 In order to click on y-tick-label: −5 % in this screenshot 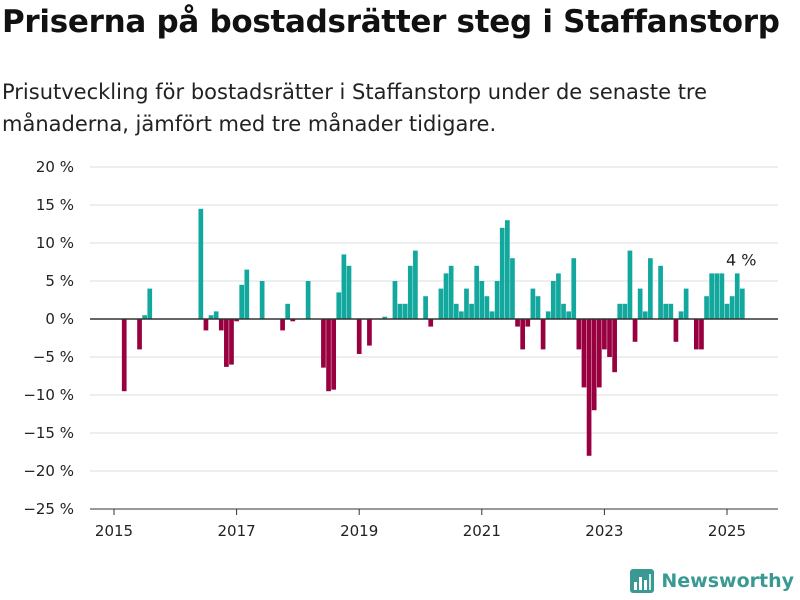, I will do `click(53, 357)`.